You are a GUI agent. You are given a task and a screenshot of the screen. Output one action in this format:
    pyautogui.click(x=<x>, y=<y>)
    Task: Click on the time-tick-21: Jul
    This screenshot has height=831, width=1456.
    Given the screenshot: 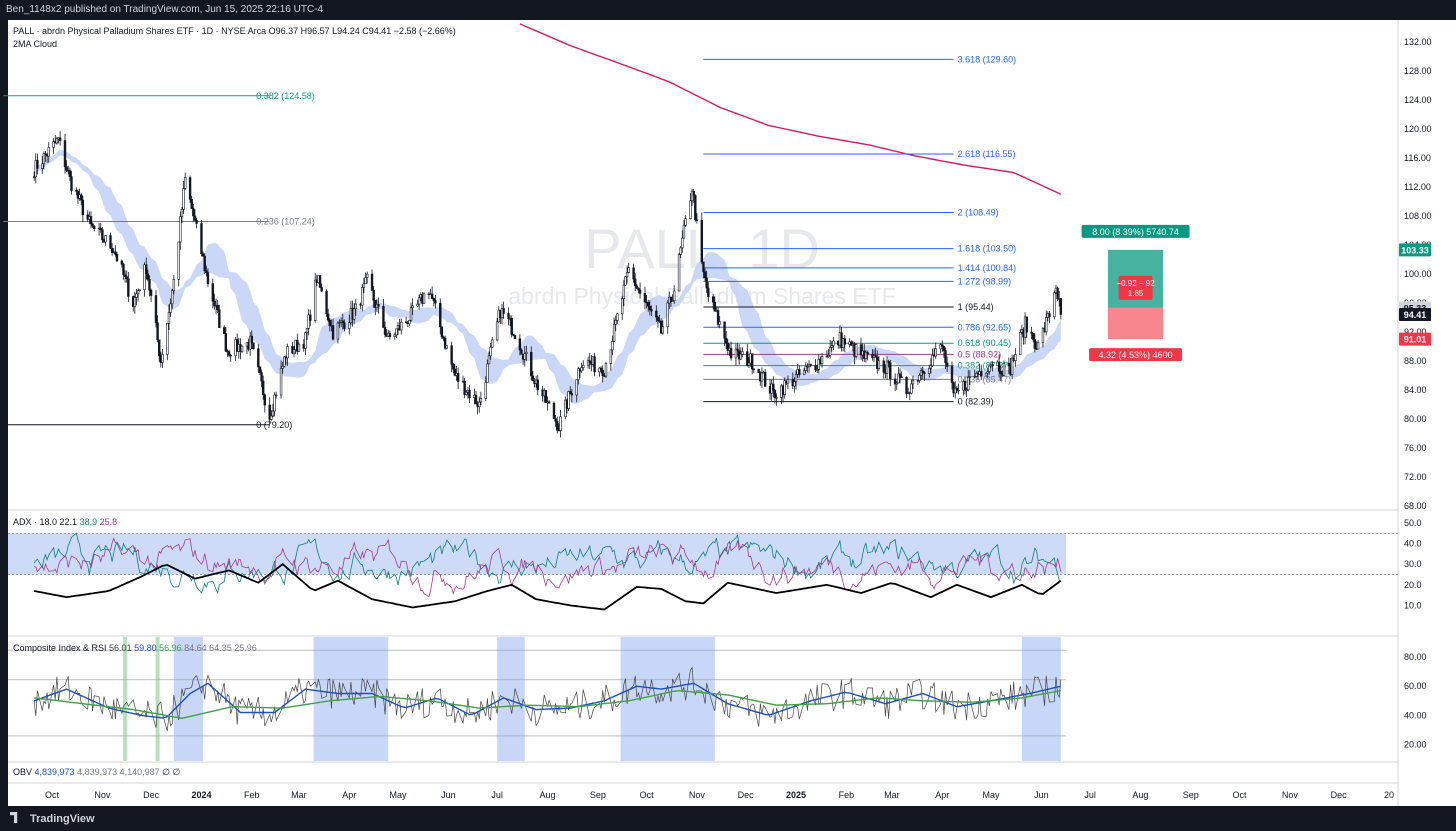 What is the action you would take?
    pyautogui.click(x=1090, y=795)
    